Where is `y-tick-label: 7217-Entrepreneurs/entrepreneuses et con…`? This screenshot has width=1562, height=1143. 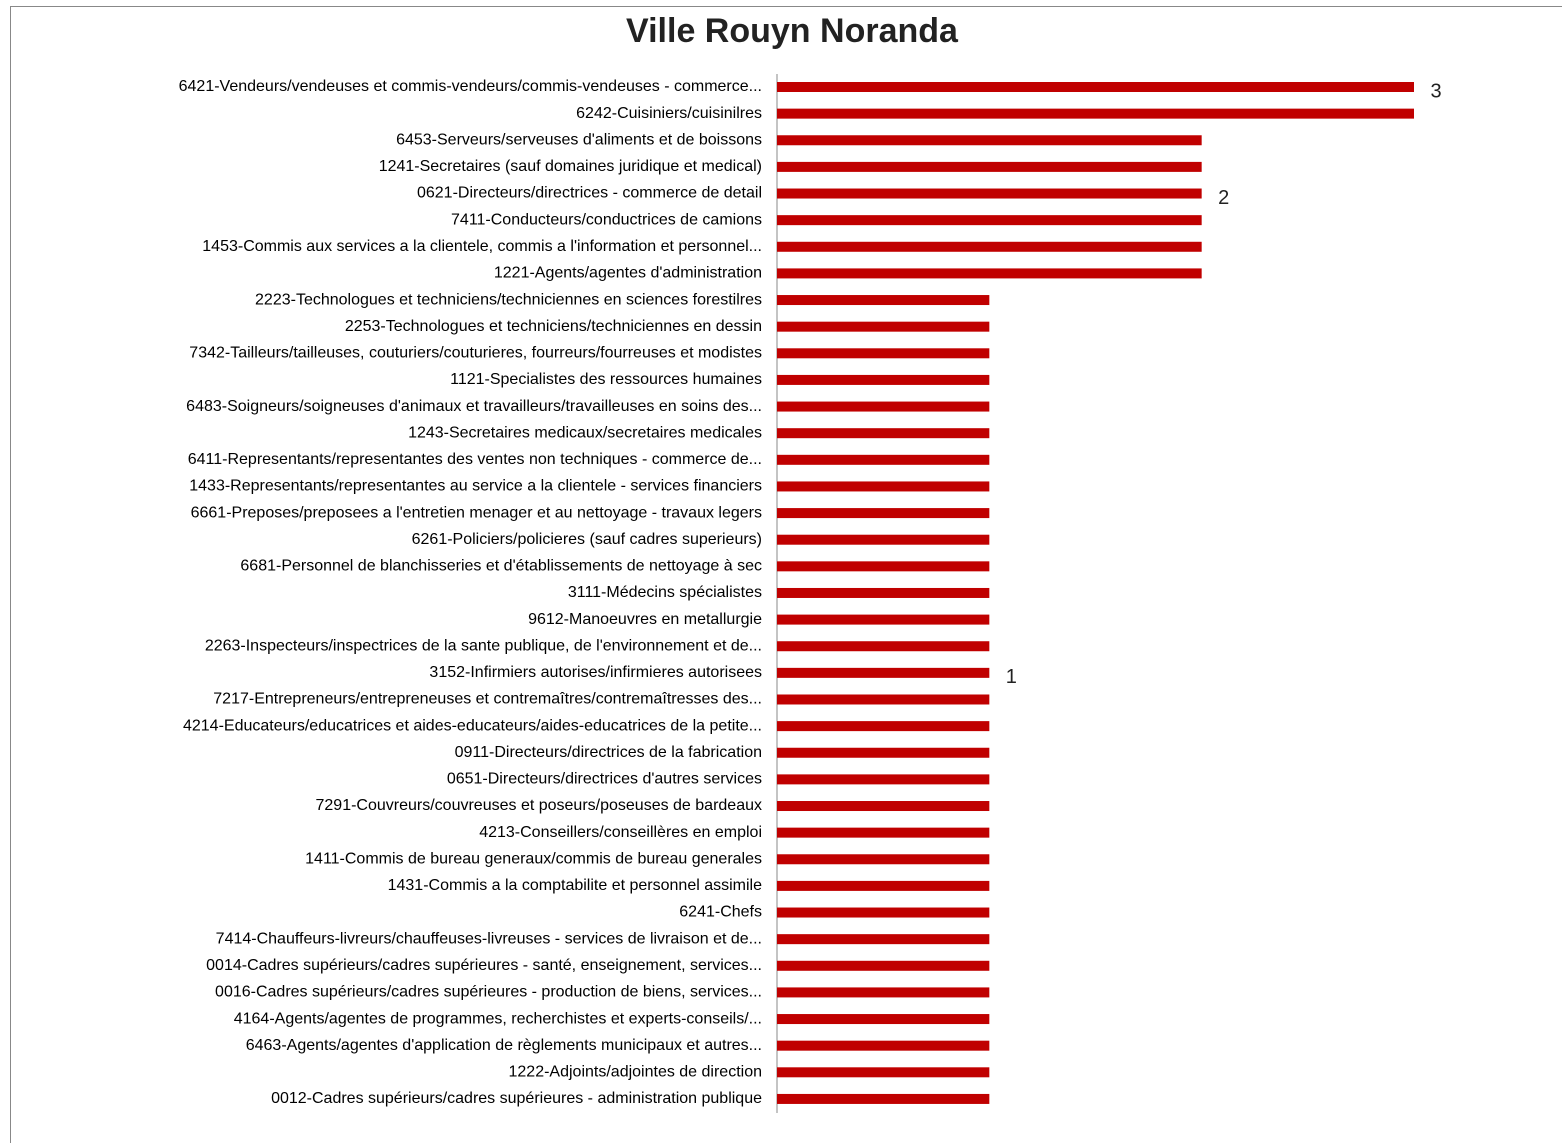
y-tick-label: 7217-Entrepreneurs/entrepreneuses et con… is located at coordinates (487, 699).